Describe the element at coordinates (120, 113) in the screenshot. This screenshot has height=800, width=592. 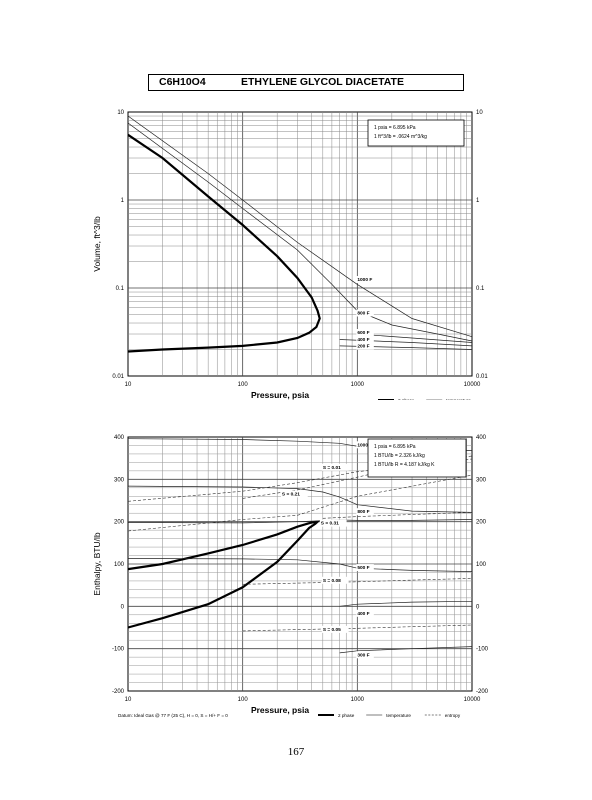
I see `y-tick-label: 10` at that location.